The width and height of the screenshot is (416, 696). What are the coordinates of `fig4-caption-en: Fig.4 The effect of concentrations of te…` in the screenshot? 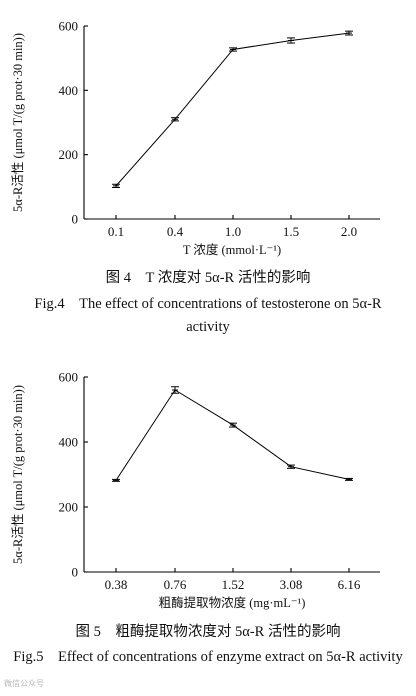 It's located at (208, 315).